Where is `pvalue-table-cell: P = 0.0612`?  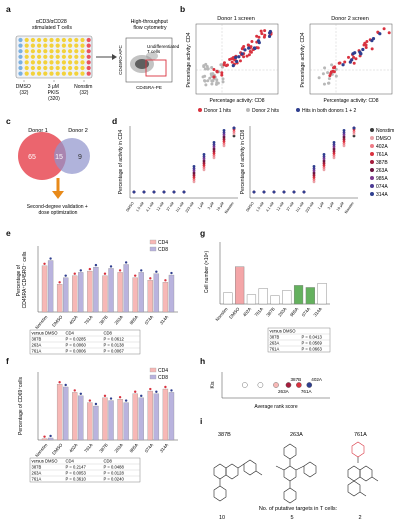
pvalue-table-cell: P = 0.0612 is located at coordinates (114, 339).